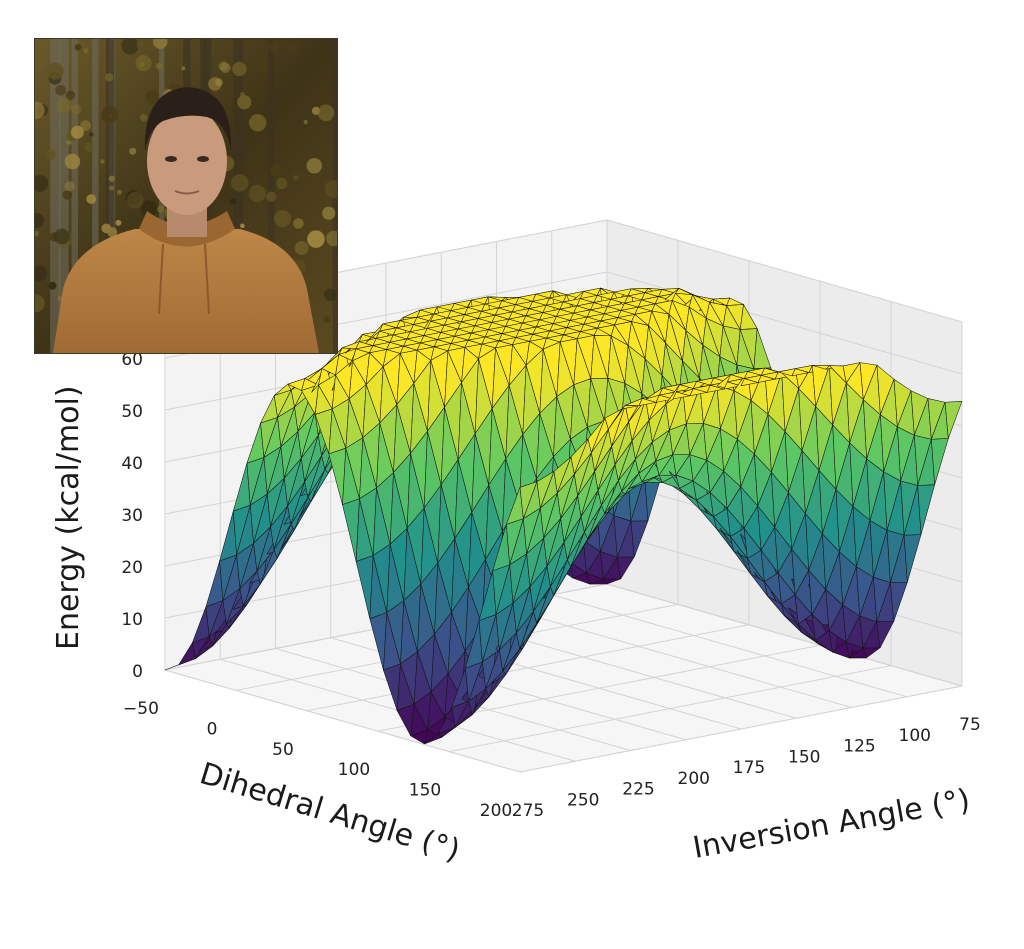  Describe the element at coordinates (528, 811) in the screenshot. I see `y-tick-label: 275` at that location.